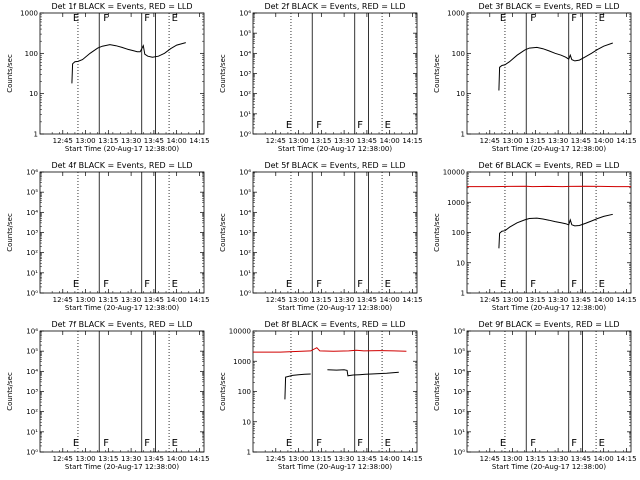  What do you see at coordinates (334, 324) in the screenshot?
I see `plot-title: Det 8f BLACK = Events, RED = LLD` at bounding box center [334, 324].